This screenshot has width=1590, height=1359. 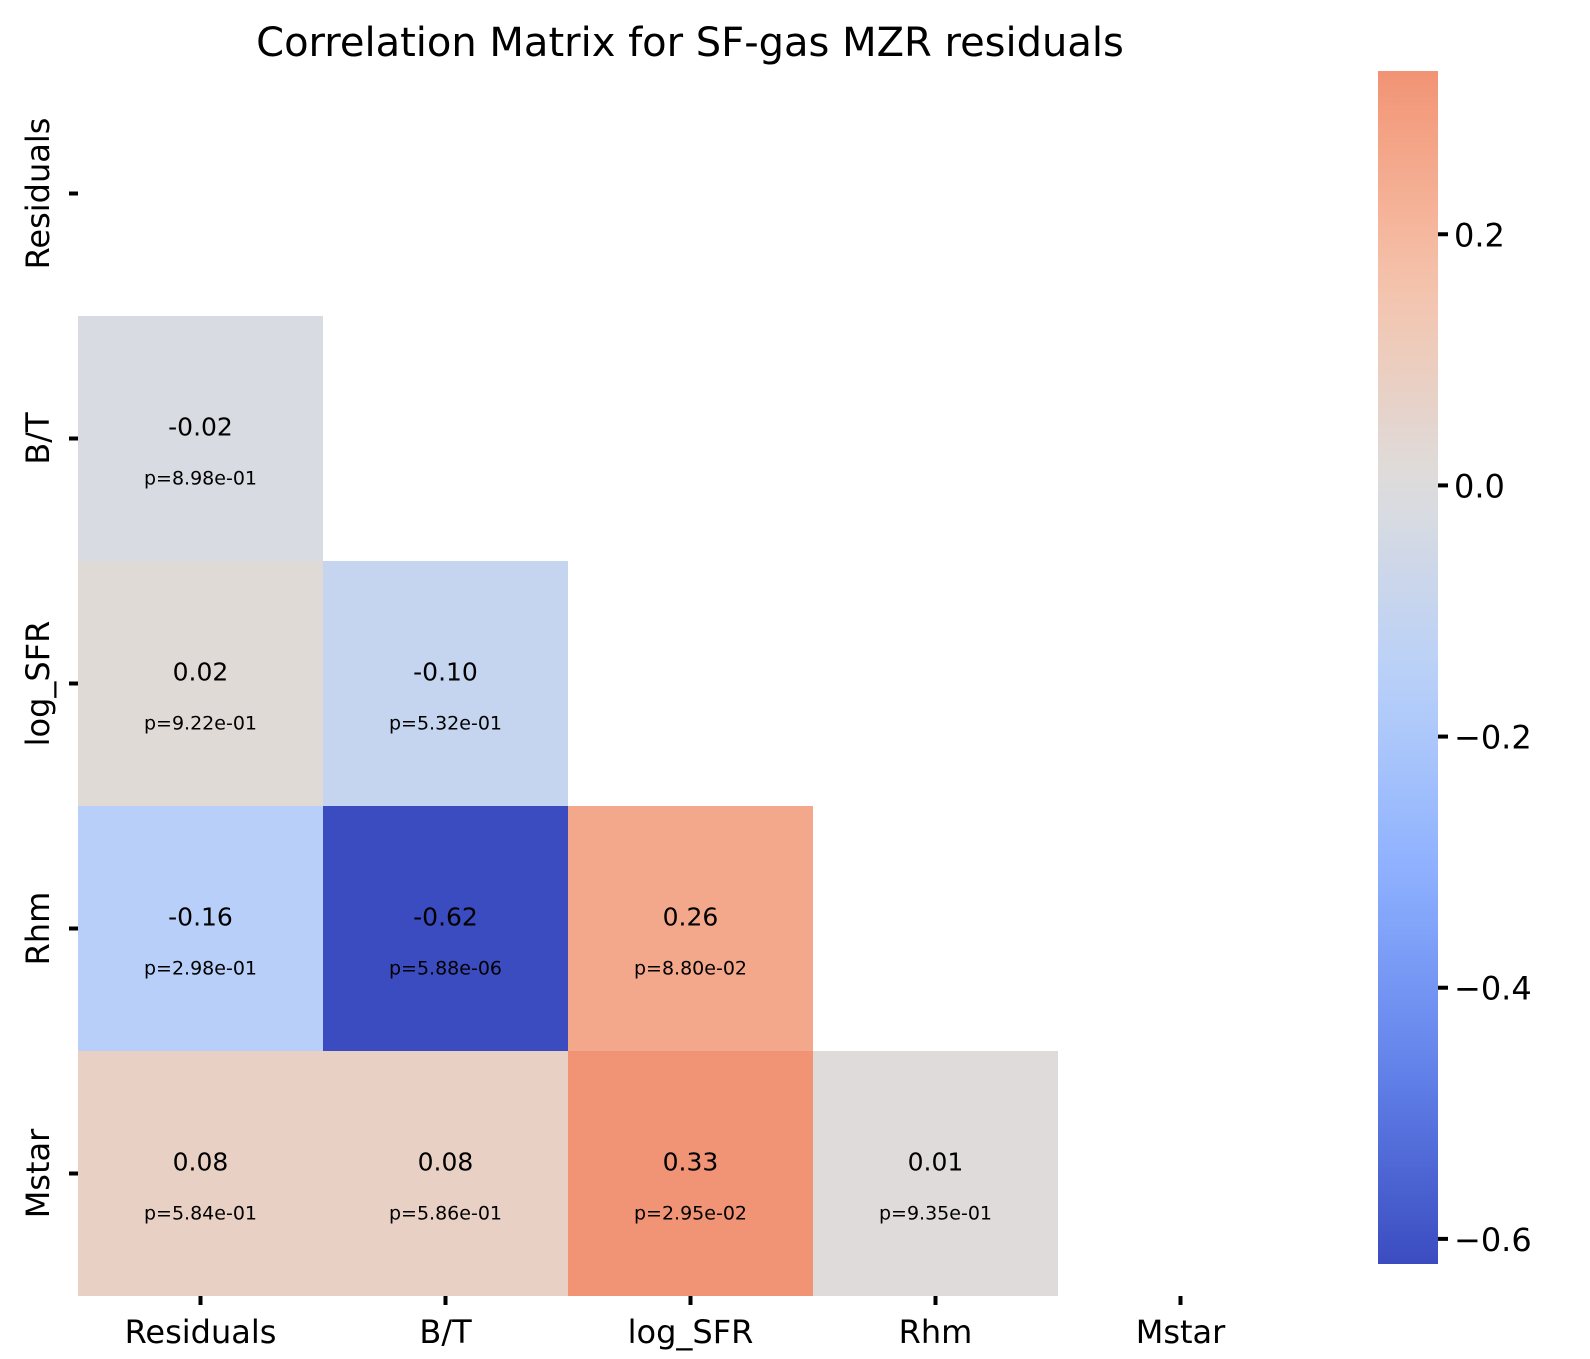 What do you see at coordinates (38, 684) in the screenshot?
I see `y-tick-label: log_SFR` at bounding box center [38, 684].